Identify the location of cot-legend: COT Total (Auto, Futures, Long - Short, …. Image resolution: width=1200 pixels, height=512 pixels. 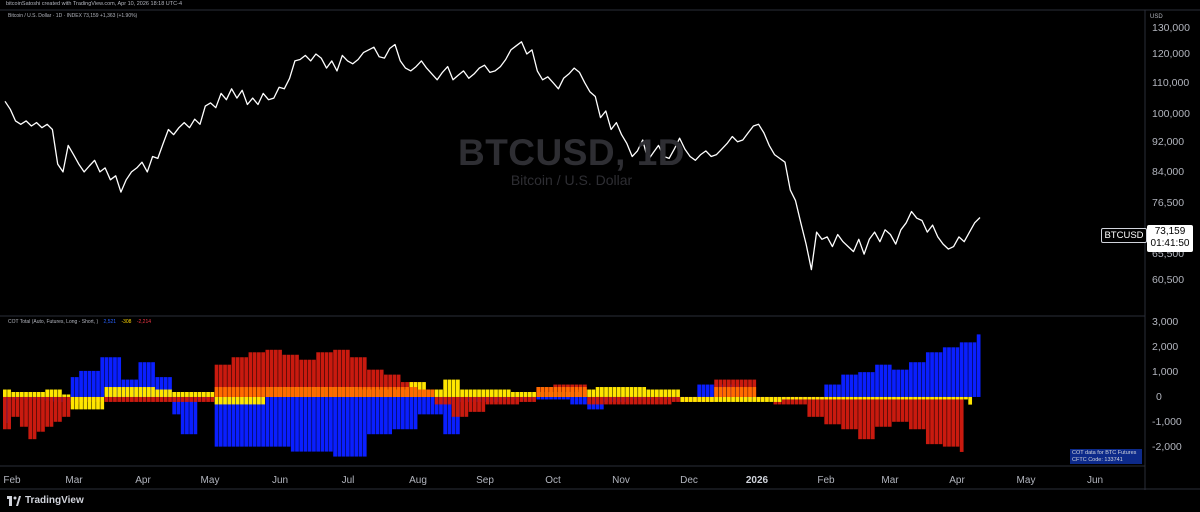
(79, 322).